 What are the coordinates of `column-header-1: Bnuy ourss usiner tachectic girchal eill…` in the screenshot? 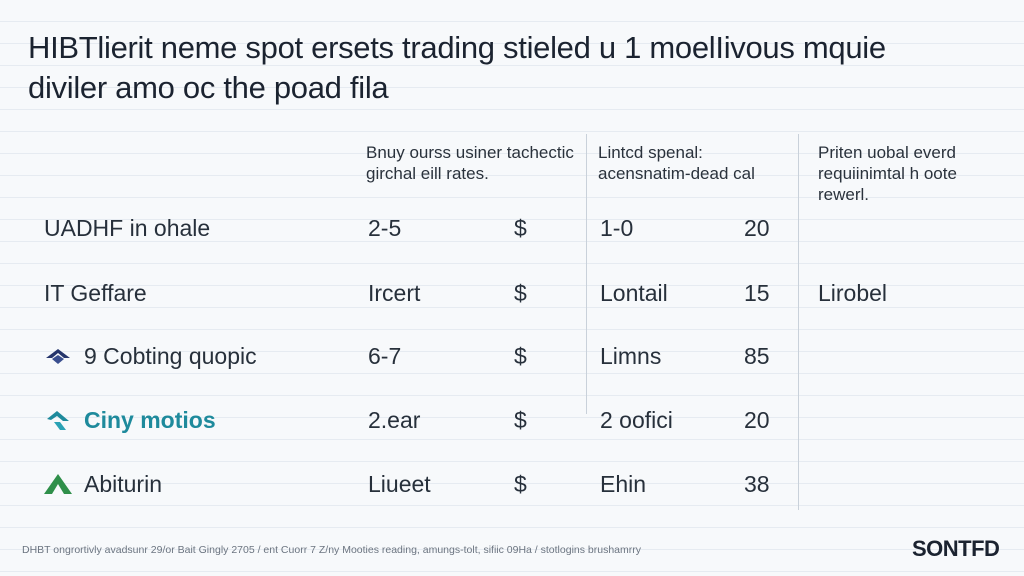 It's located at (470, 163).